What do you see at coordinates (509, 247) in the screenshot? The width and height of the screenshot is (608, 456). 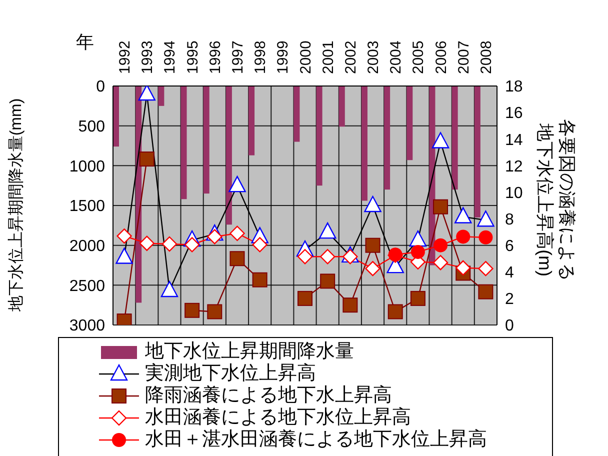 I see `y2-tick-label: 6` at bounding box center [509, 247].